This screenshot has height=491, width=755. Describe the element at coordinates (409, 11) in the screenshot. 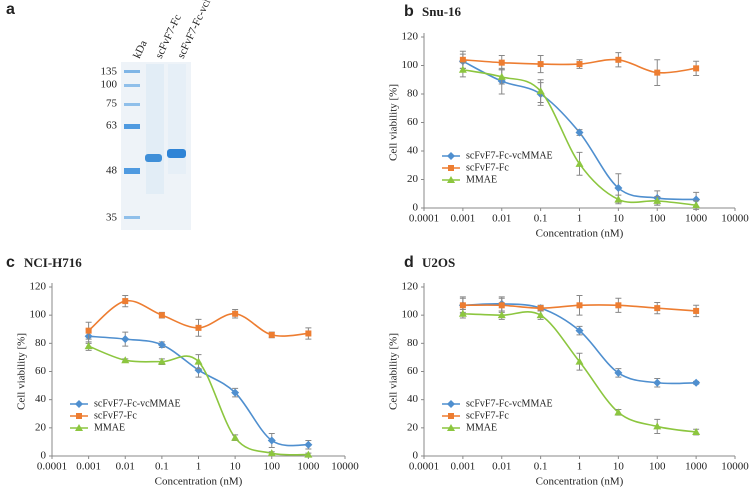

I see `panel-letter: b` at that location.